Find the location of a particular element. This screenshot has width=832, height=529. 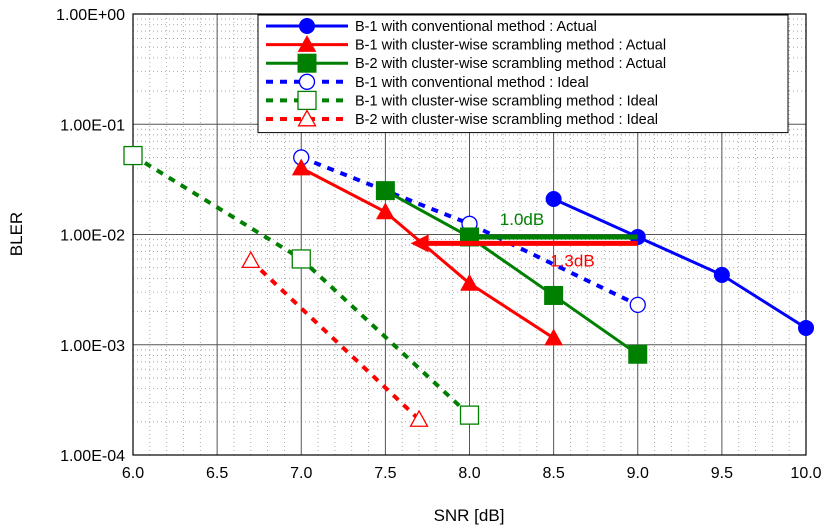

y-tick-label: 1.00E+00 is located at coordinates (90, 15).